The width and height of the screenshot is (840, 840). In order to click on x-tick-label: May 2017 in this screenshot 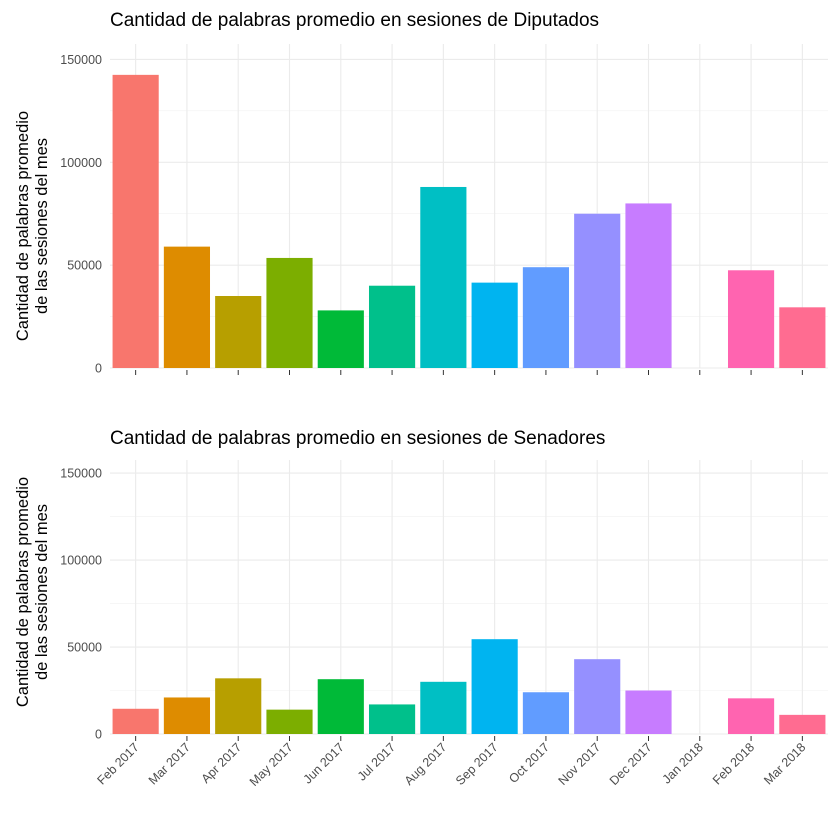, I will do `click(271, 764)`.